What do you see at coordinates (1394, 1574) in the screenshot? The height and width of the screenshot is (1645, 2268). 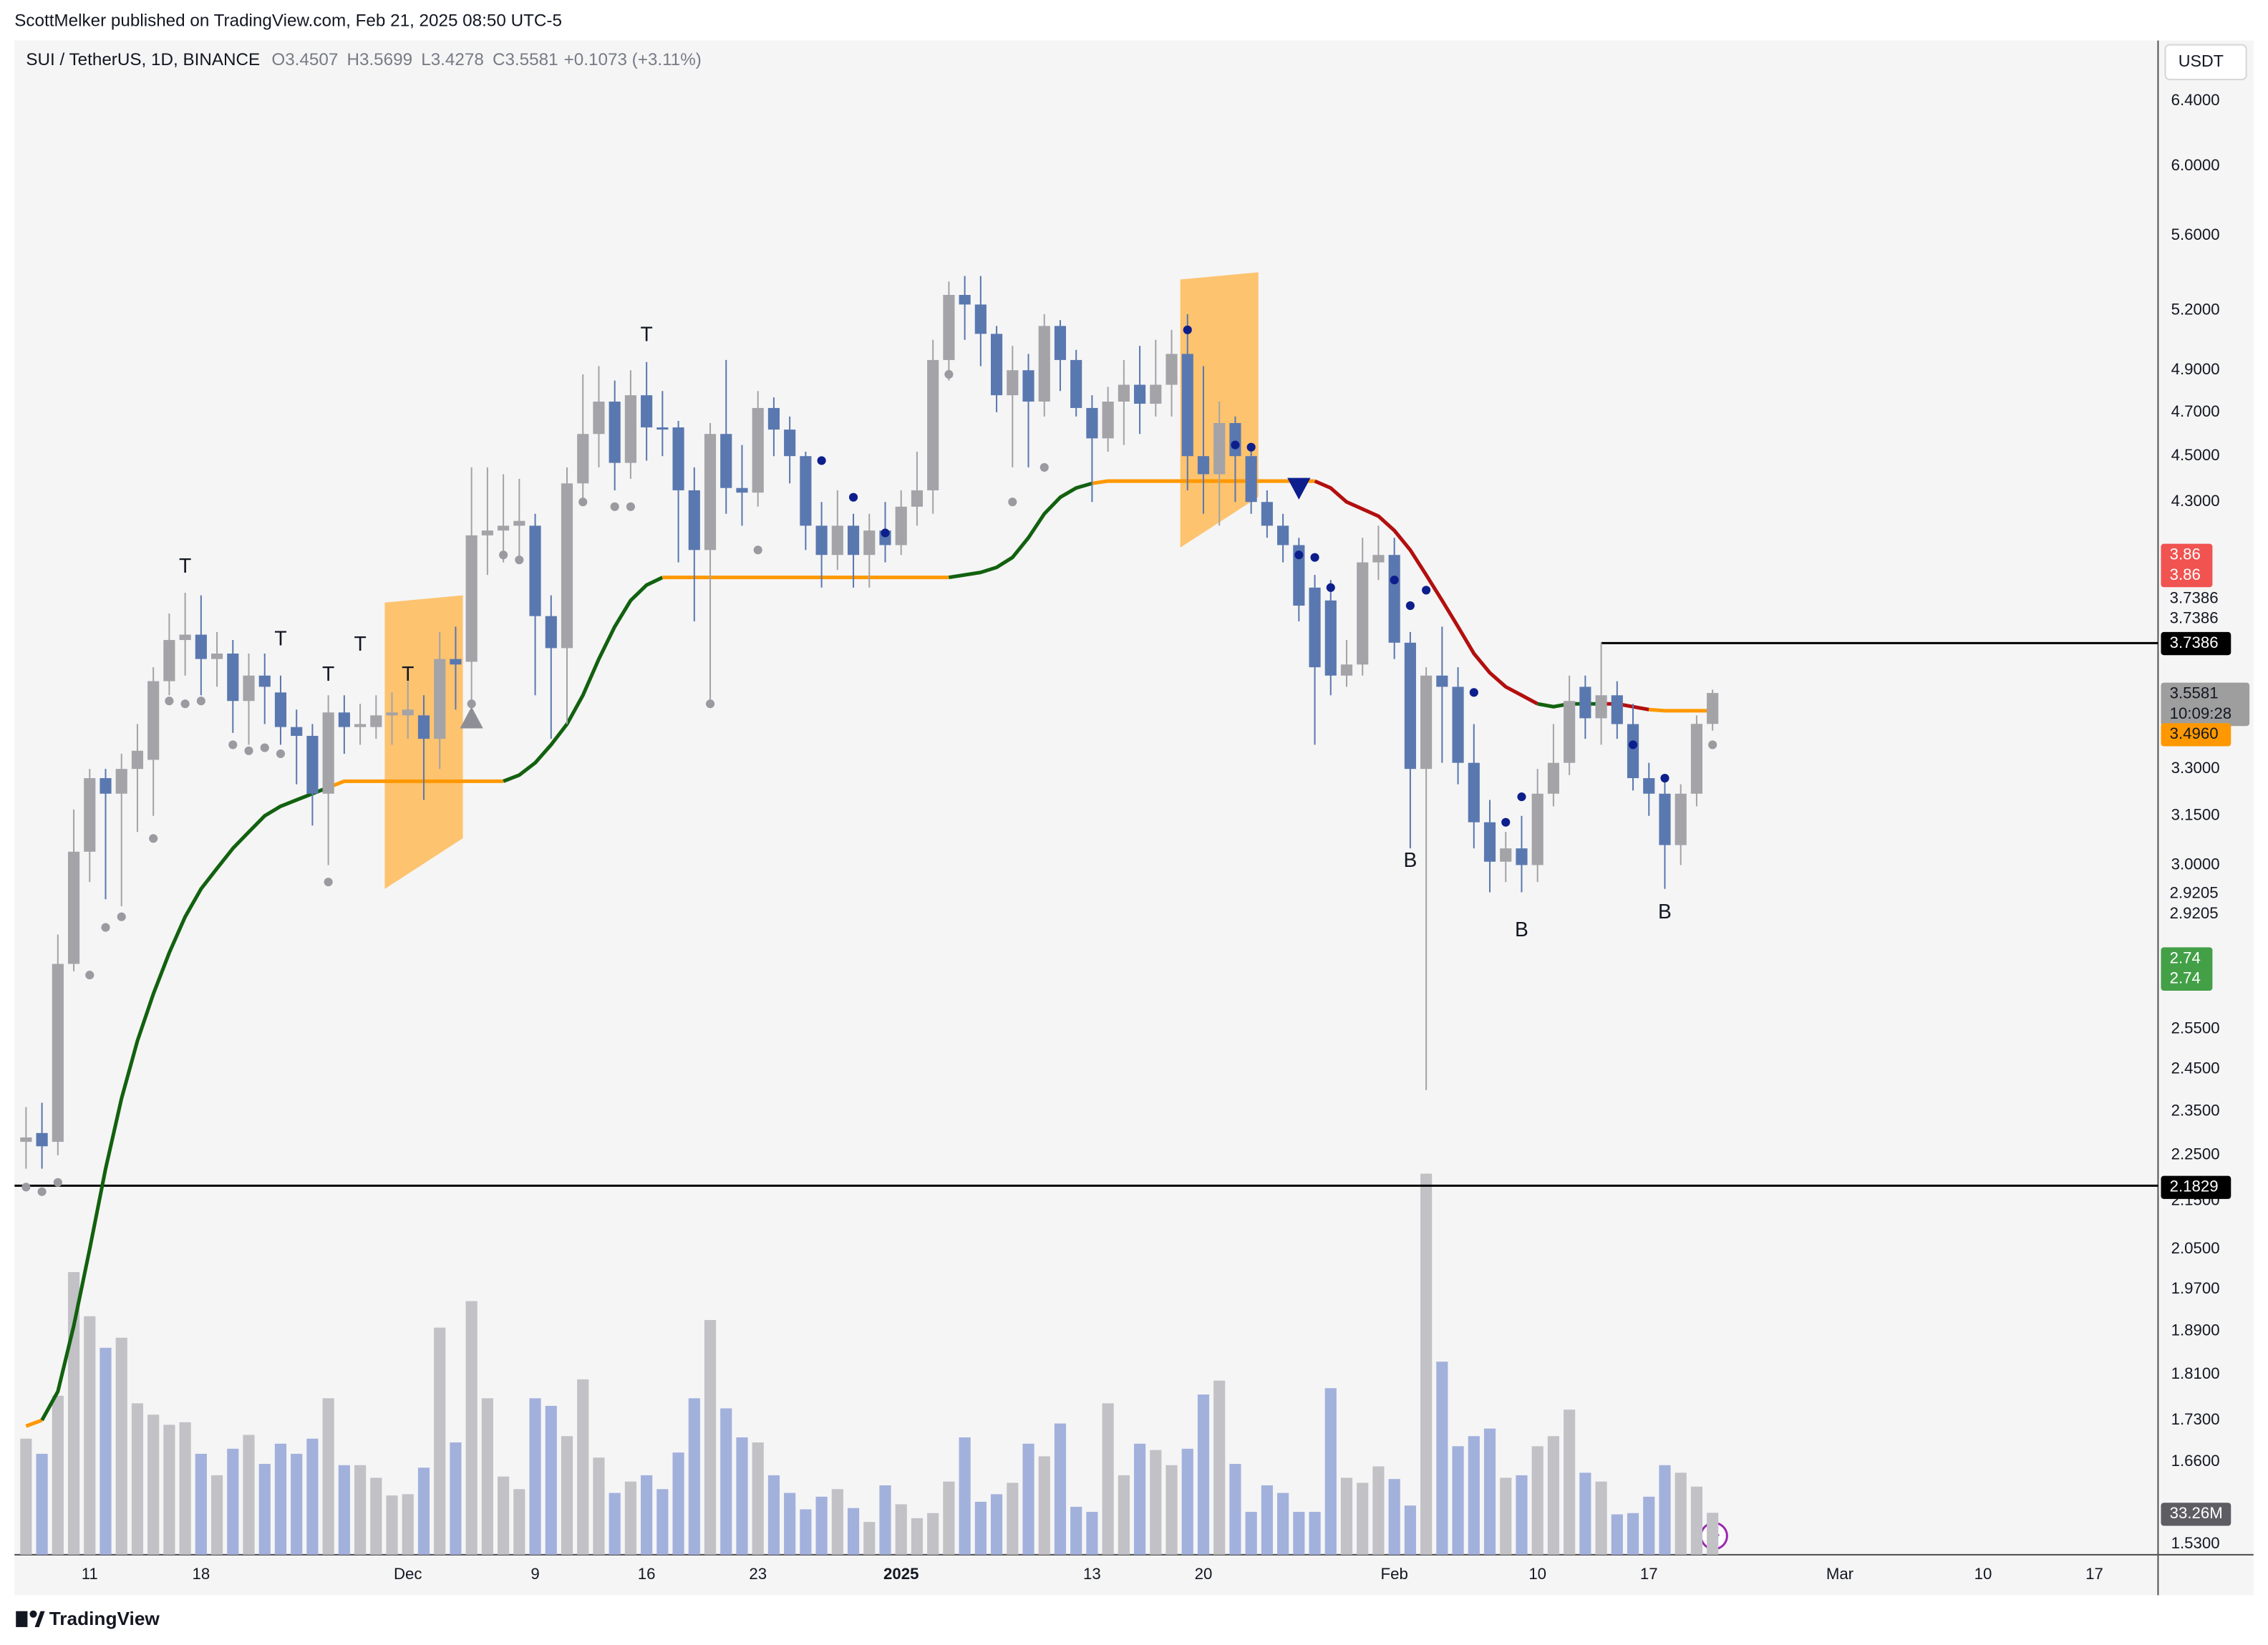 I see `x-tick-label: Feb` at bounding box center [1394, 1574].